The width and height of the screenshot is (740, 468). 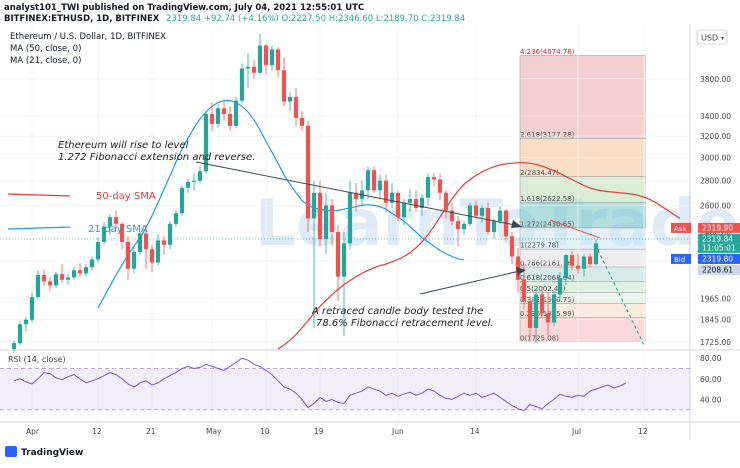 What do you see at coordinates (681, 258) in the screenshot?
I see `bid-badge: Bid` at bounding box center [681, 258].